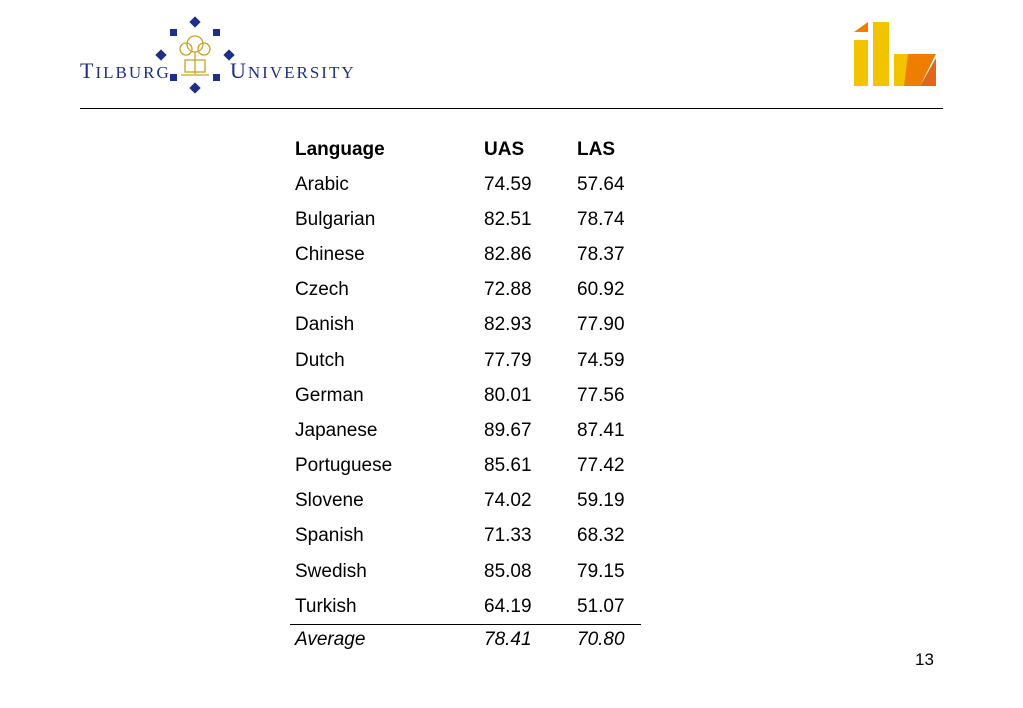 Image resolution: width=1023 pixels, height=708 pixels. I want to click on logo-rest-university: NIVERSITY, so click(301, 72).